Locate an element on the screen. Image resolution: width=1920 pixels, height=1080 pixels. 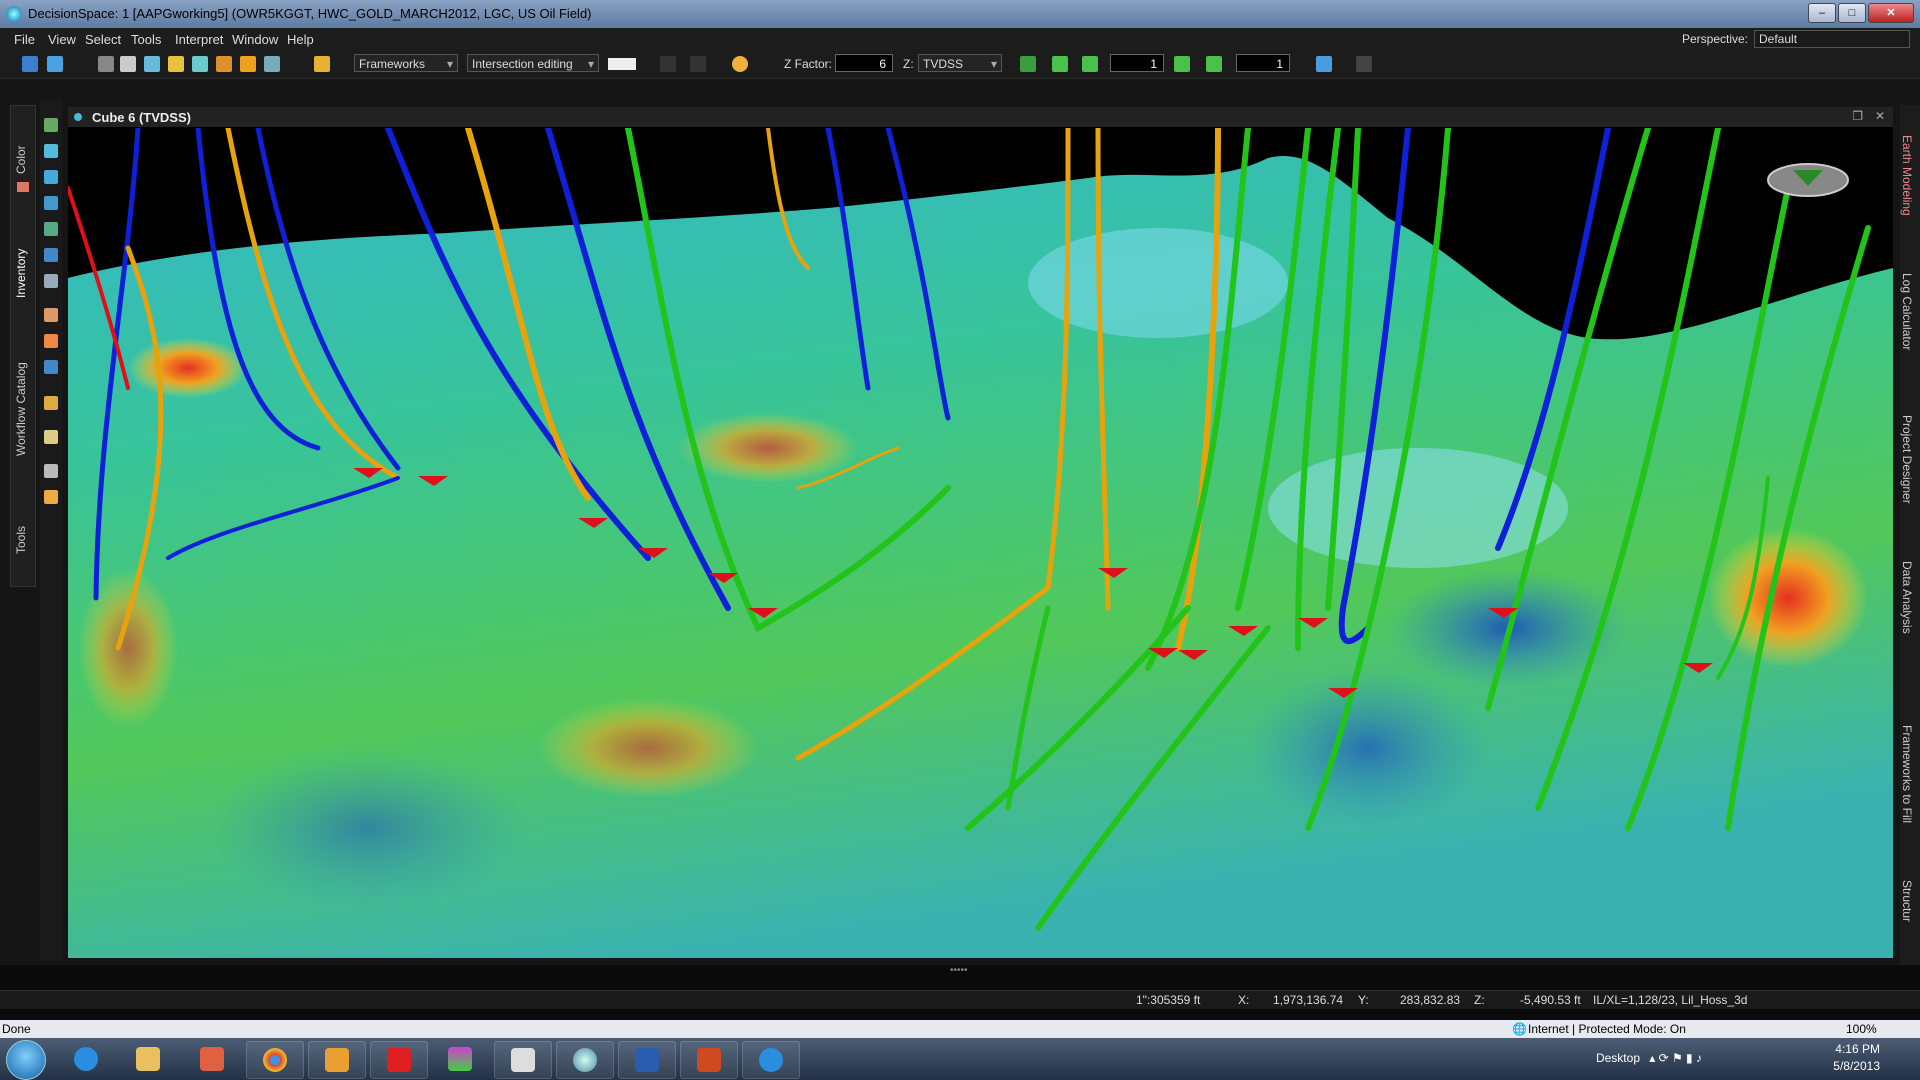
taskbar-explorer is located at coordinates (148, 1059).